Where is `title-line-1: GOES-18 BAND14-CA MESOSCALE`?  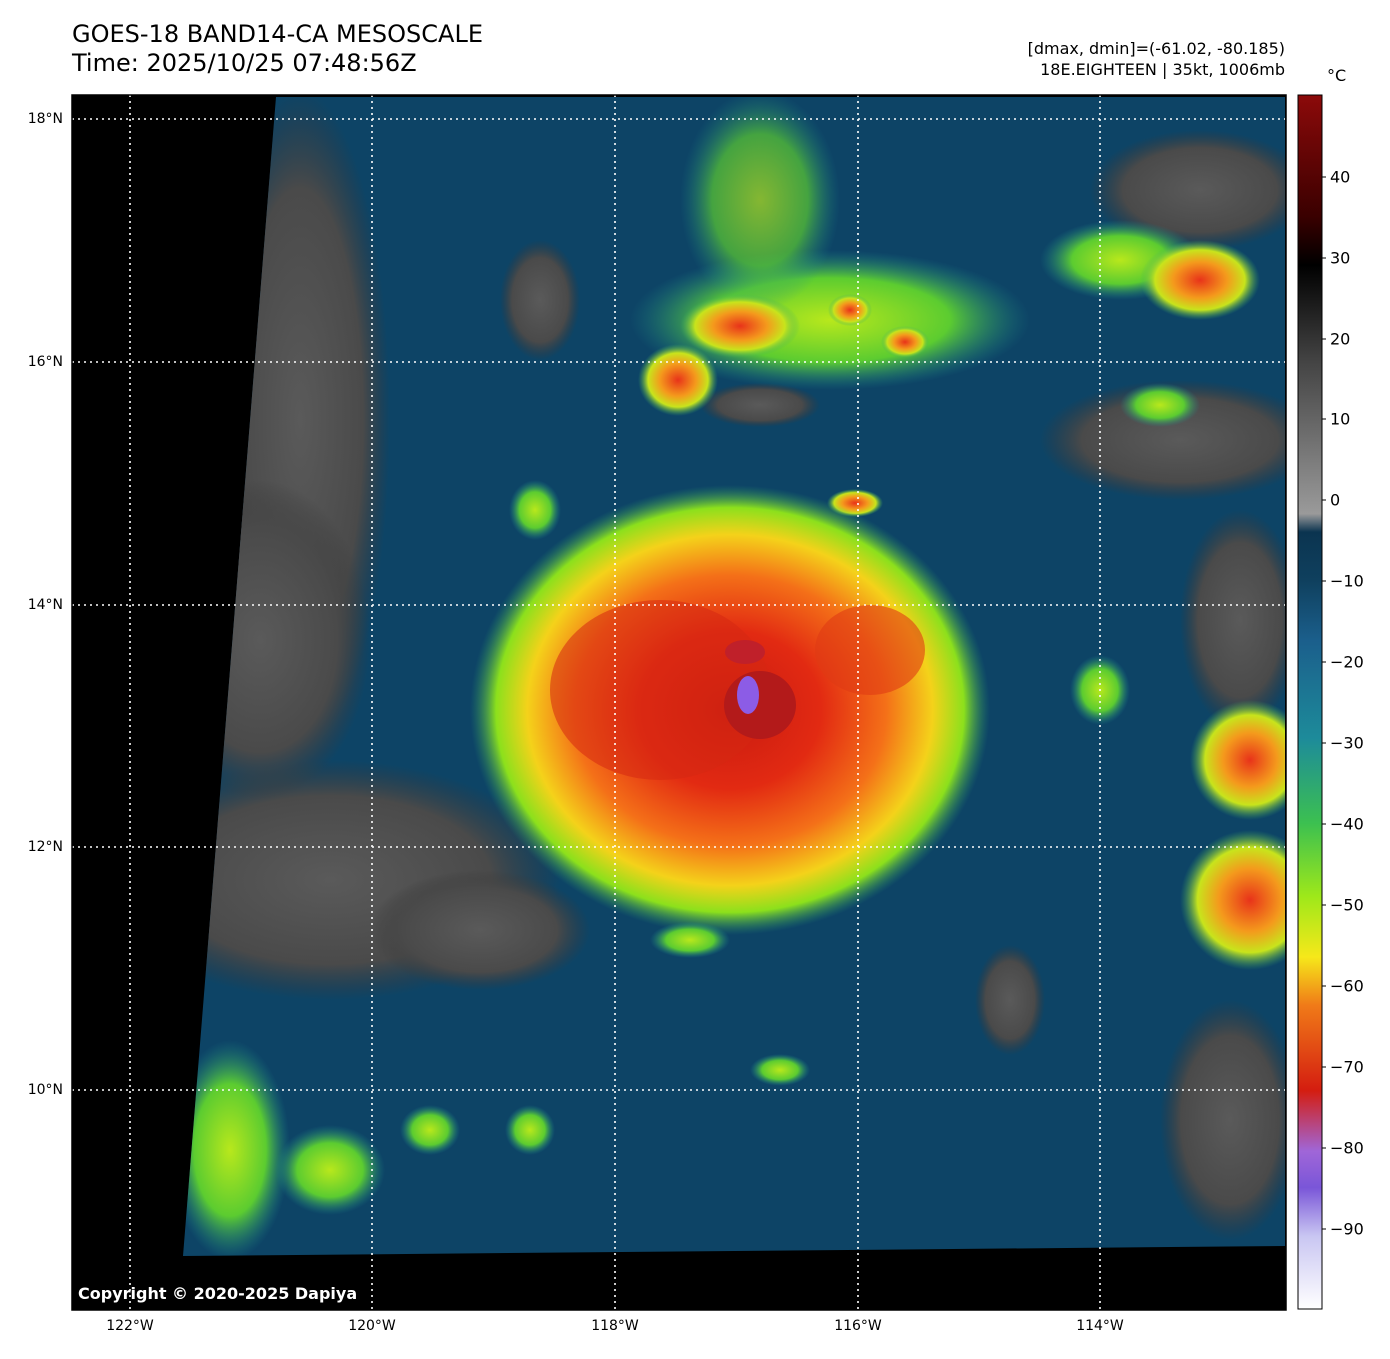
title-line-1: GOES-18 BAND14-CA MESOSCALE is located at coordinates (277, 34).